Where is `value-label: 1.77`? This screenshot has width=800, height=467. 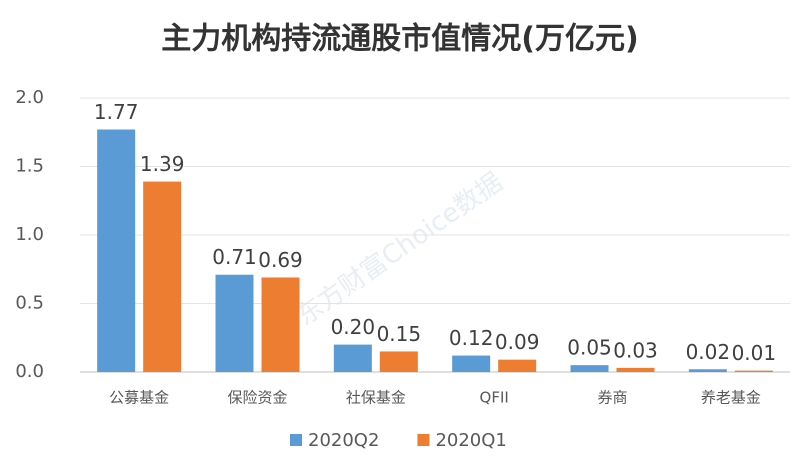
value-label: 1.77 is located at coordinates (116, 112).